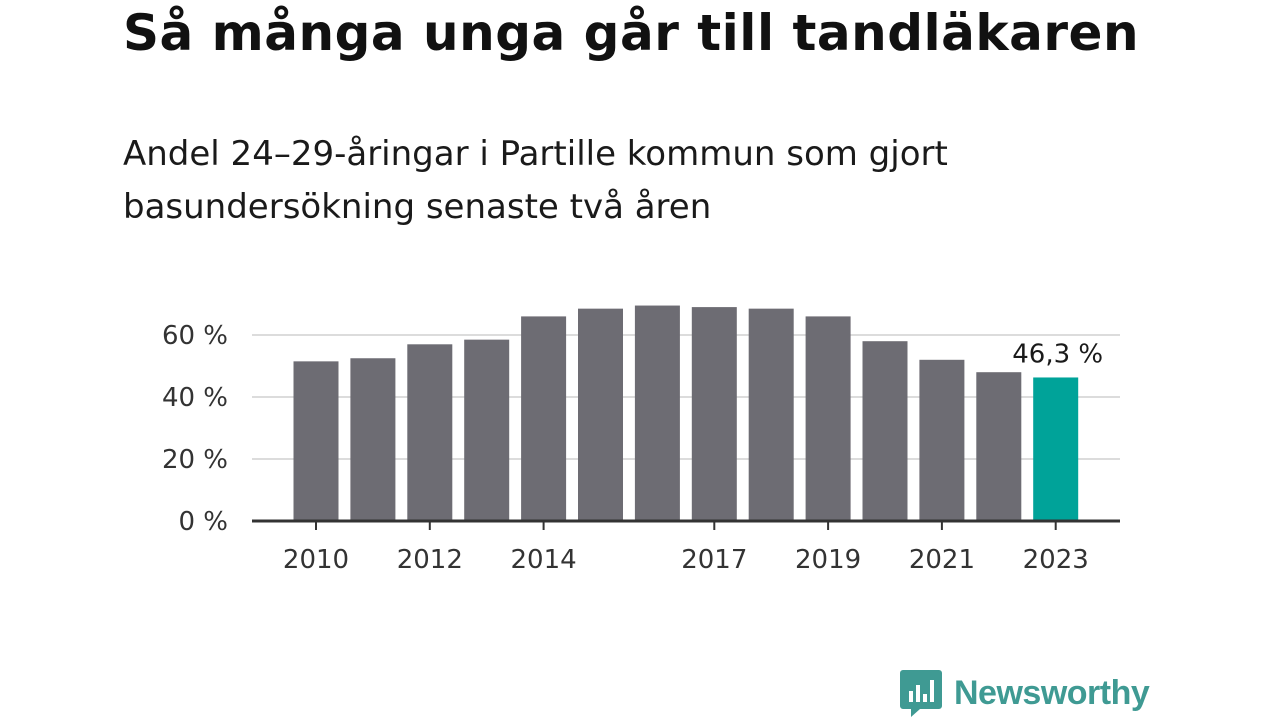  What do you see at coordinates (714, 560) in the screenshot?
I see `x-tick-label: 2017` at bounding box center [714, 560].